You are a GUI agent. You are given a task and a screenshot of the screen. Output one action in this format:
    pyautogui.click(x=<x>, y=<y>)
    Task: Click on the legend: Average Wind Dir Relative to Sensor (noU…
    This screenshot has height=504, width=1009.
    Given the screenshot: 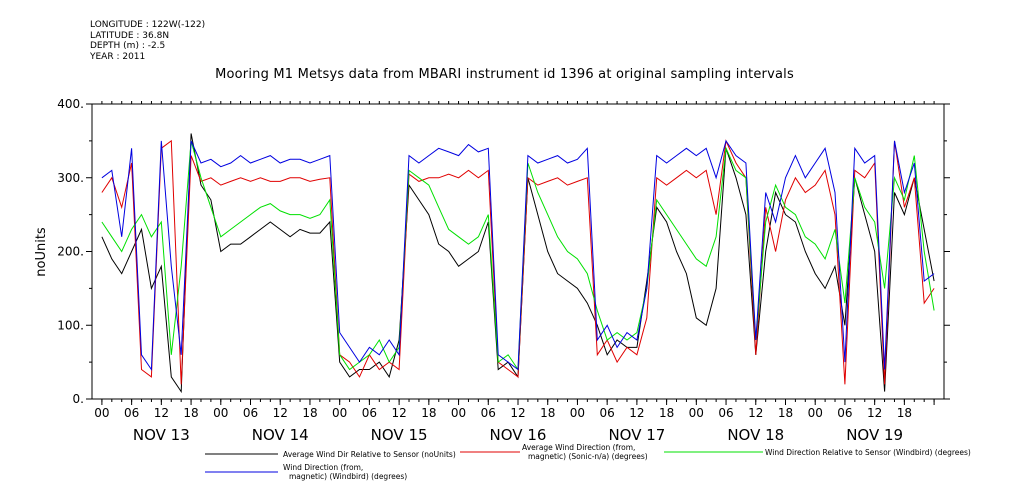 What is the action you would take?
    pyautogui.click(x=588, y=462)
    